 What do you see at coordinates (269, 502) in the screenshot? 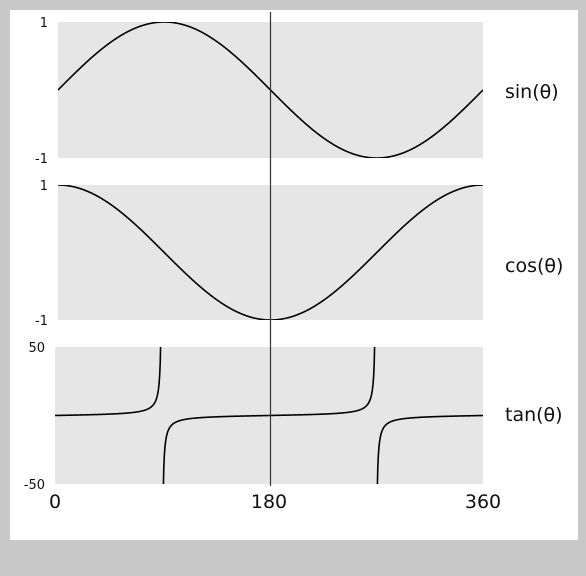
I see `x-tick-label-1: 180` at bounding box center [269, 502].